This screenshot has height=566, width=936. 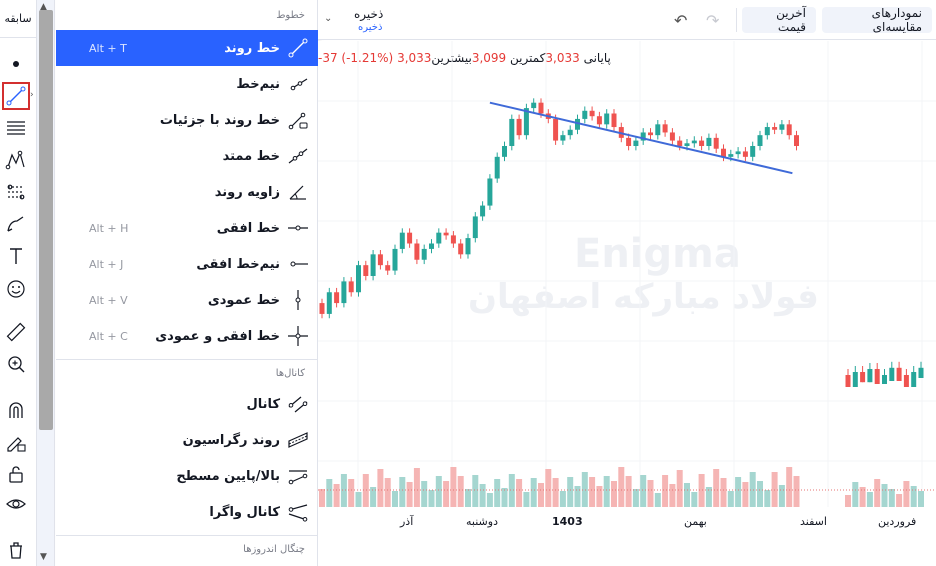 I want to click on menu-item-disjoint-channel: کانال واگرا, so click(x=187, y=512).